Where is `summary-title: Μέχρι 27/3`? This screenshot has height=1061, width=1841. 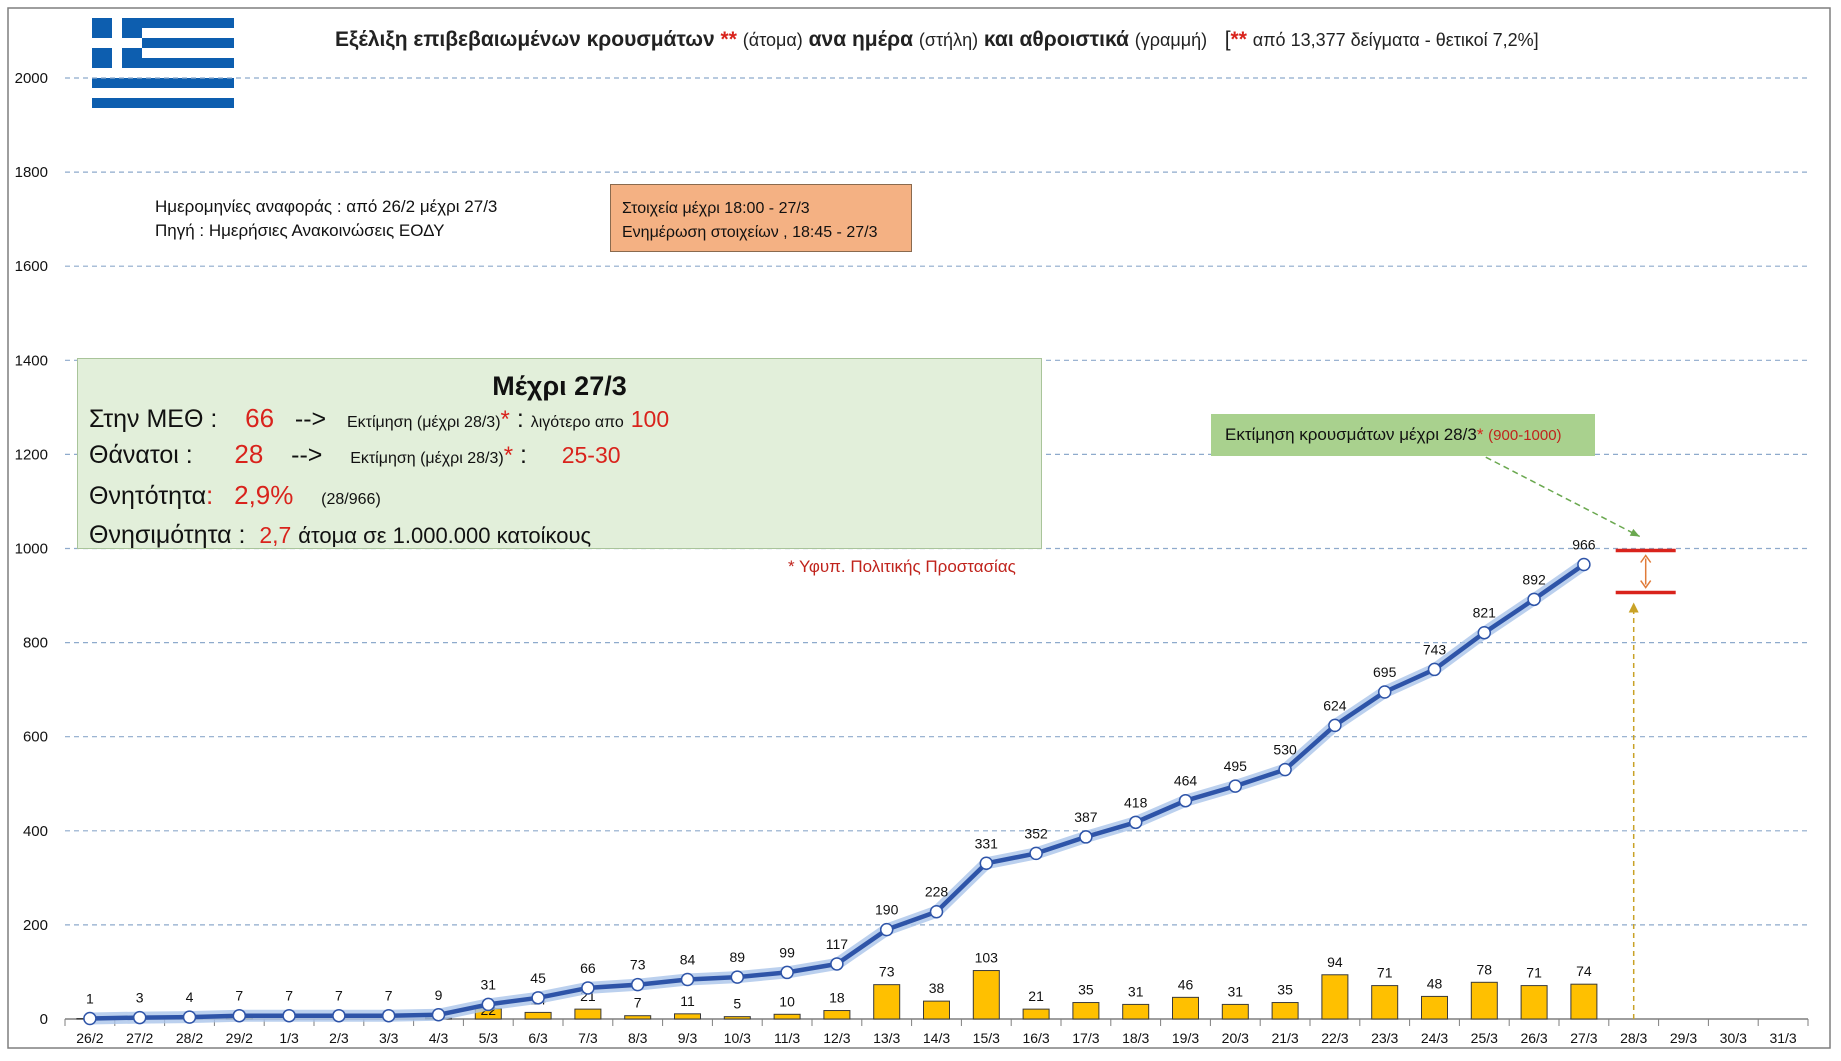 summary-title: Μέχρι 27/3 is located at coordinates (559, 386).